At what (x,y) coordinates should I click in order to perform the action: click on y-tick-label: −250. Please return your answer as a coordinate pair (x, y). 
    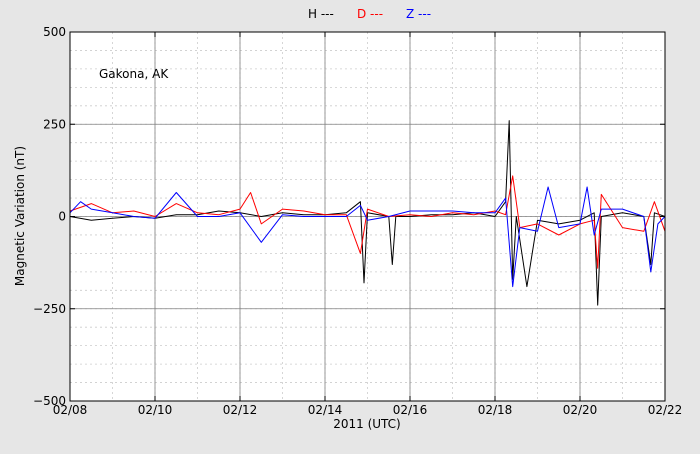
    Looking at the image, I should click on (49, 309).